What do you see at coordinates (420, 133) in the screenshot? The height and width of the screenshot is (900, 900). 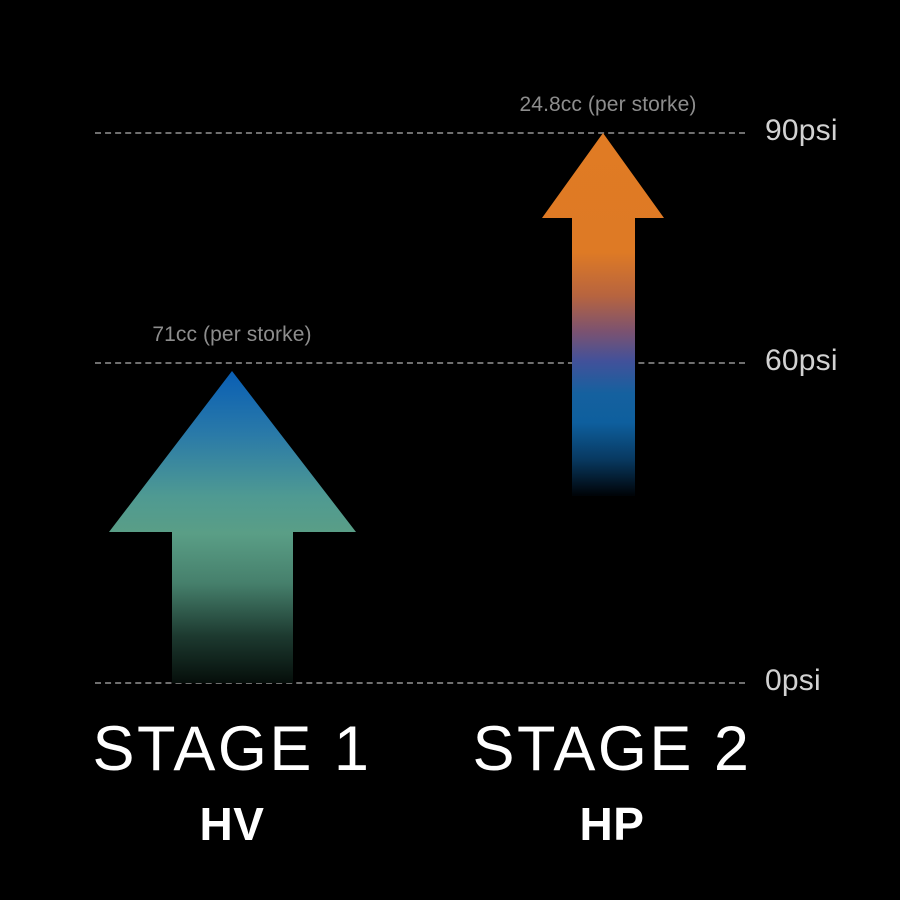 I see `gridline-90psi` at bounding box center [420, 133].